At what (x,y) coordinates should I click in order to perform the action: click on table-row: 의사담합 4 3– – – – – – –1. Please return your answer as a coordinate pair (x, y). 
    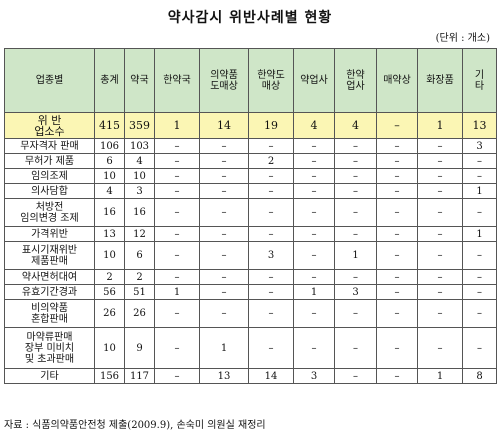
    Looking at the image, I should click on (250, 191).